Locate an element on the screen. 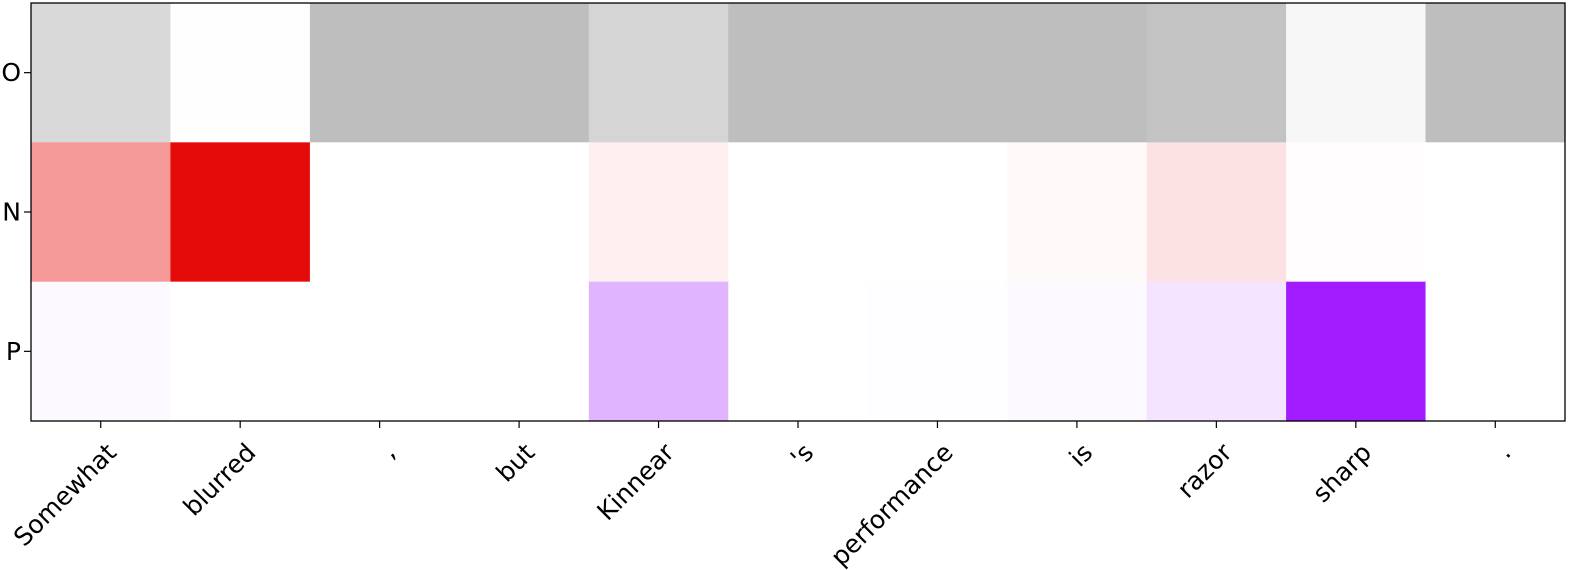  y-axis: O N P is located at coordinates (16, 212).